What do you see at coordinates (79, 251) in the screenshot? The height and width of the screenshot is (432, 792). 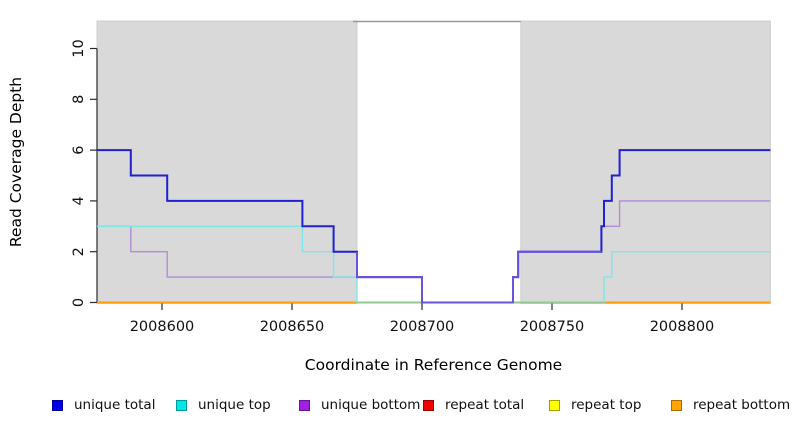 I see `y-tick-label: 2` at bounding box center [79, 251].